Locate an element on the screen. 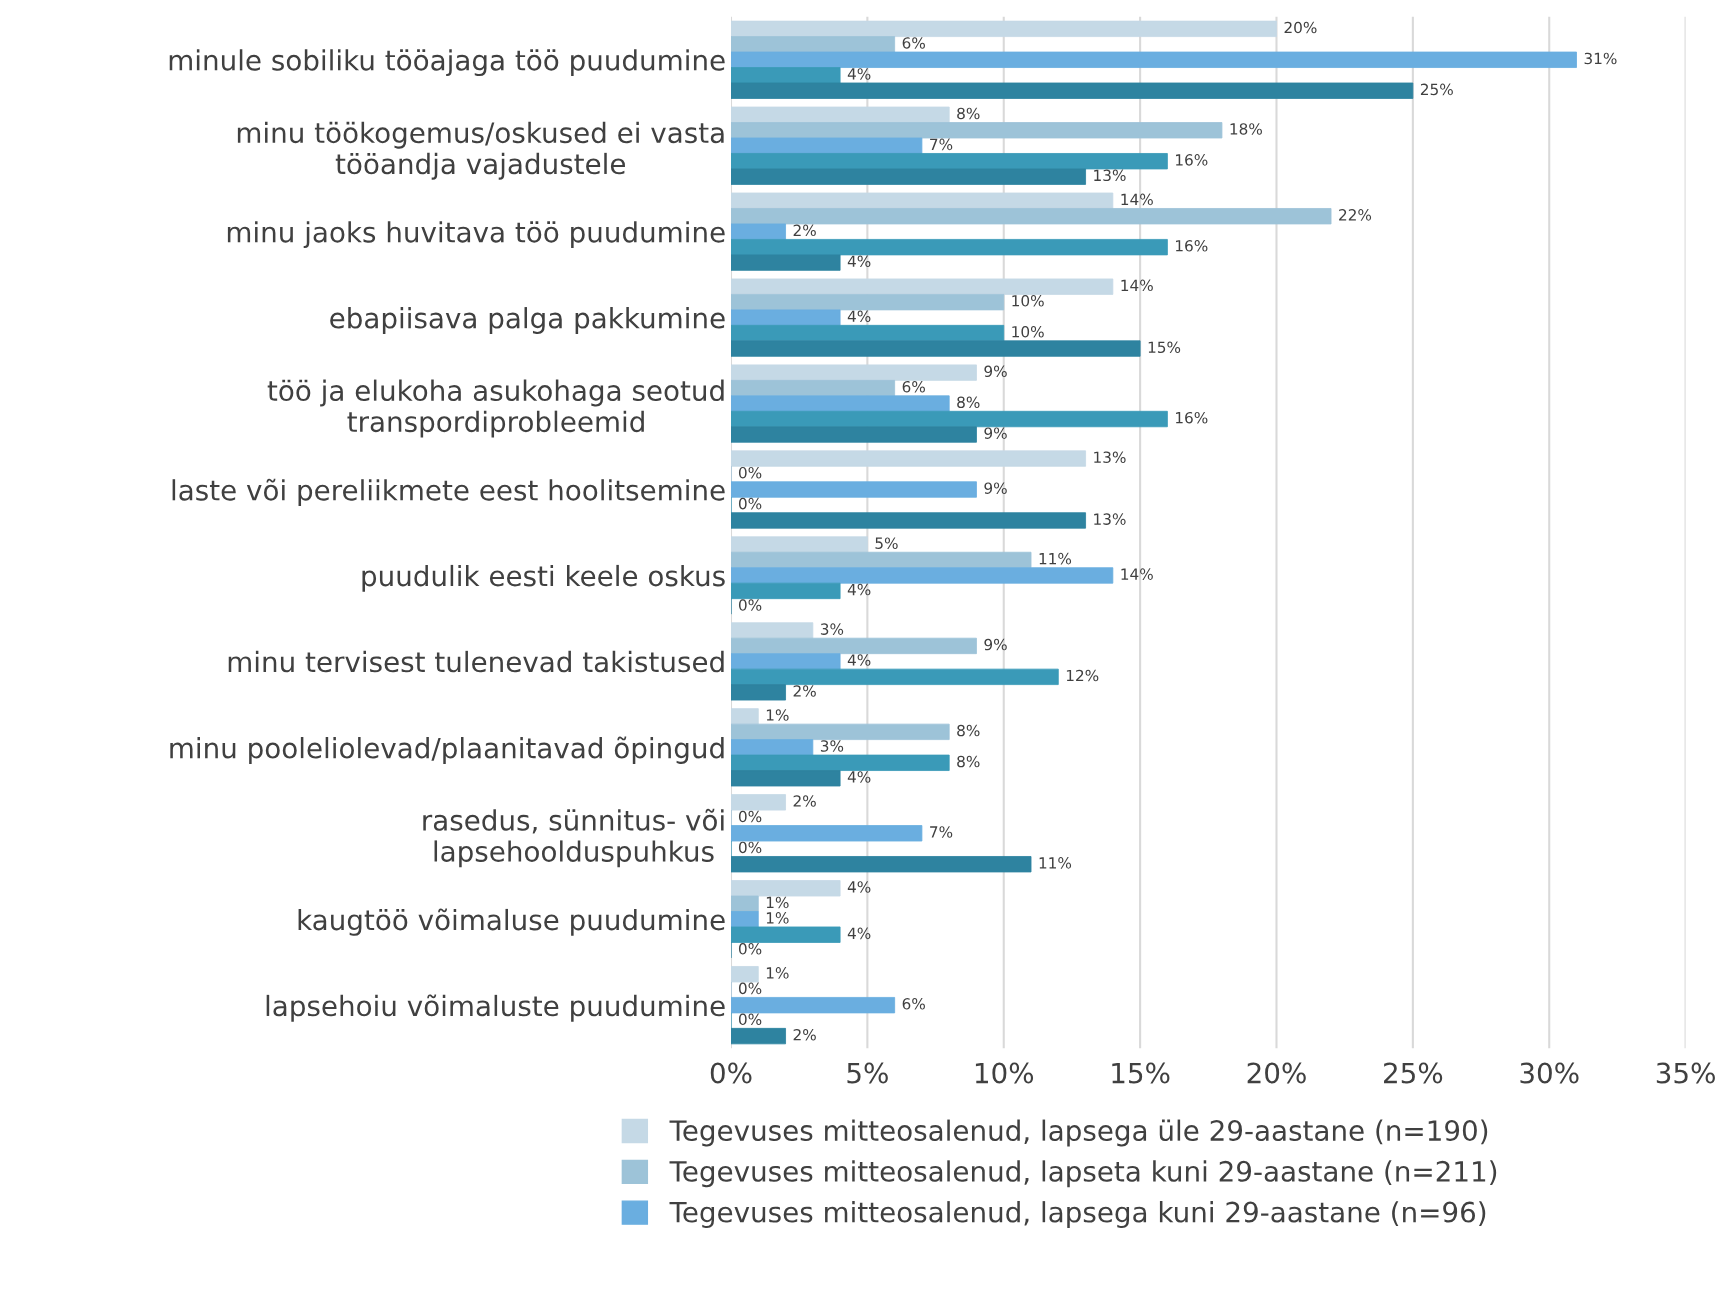  legend-label: Tegevuses mitteosalenud, lapseta kuni 29-aastane (n=211) is located at coordinates (1083, 1174).